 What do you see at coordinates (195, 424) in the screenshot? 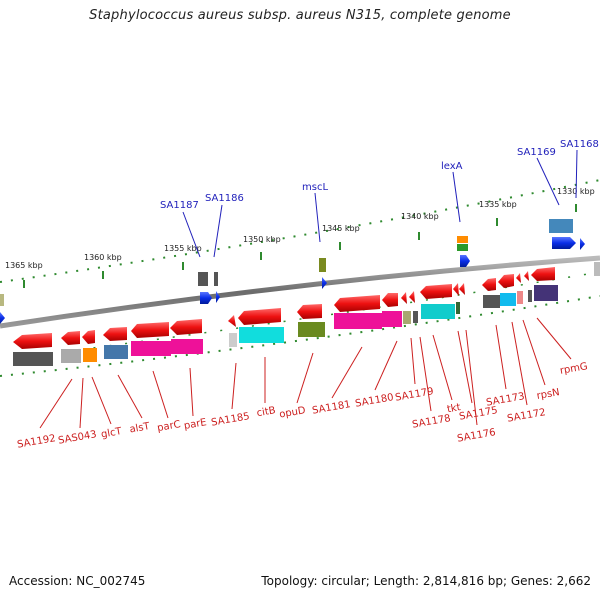
I see `gene-label-parE: parE` at bounding box center [195, 424].